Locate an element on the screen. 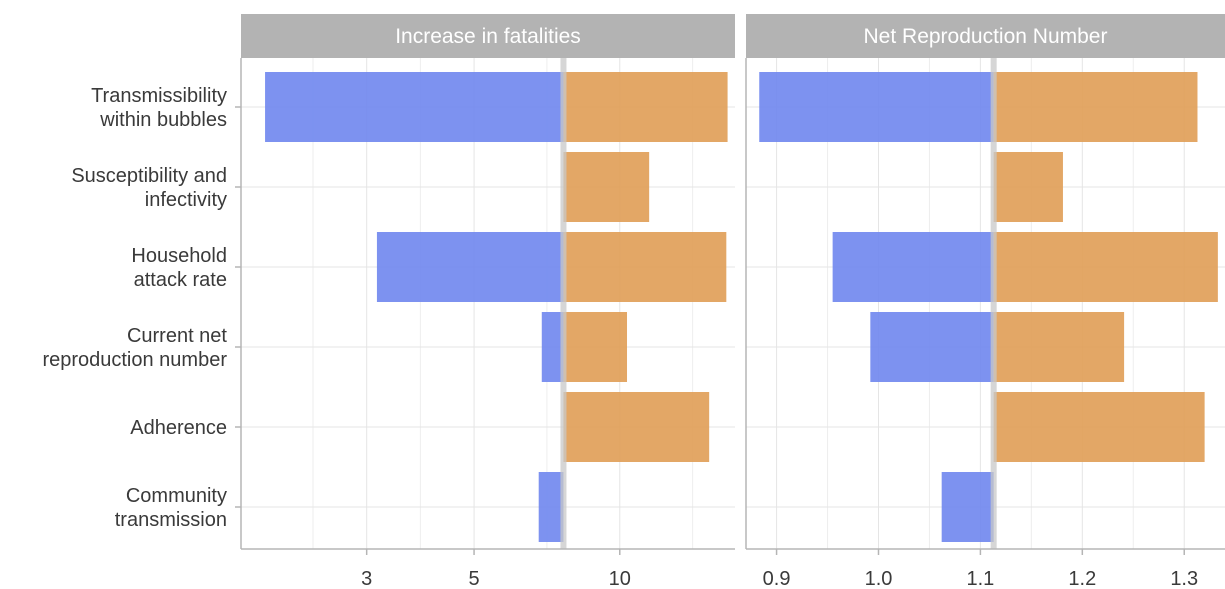 The width and height of the screenshot is (1225, 589). x-tick-label: 1.0 is located at coordinates (879, 578).